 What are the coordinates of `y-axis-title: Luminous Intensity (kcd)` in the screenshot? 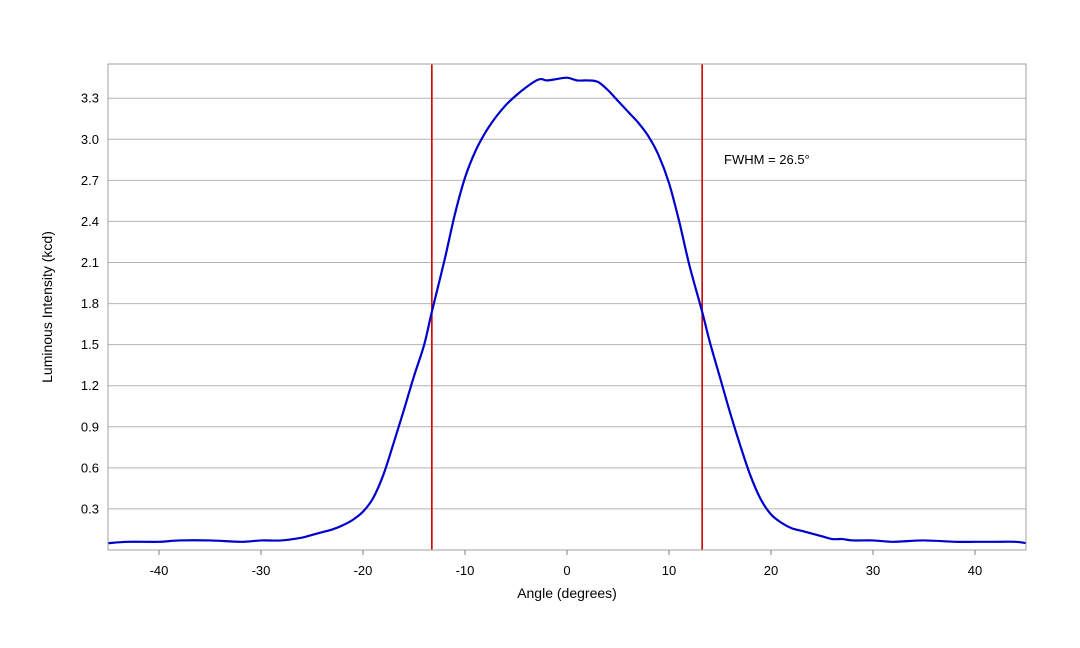 It's located at (47, 307).